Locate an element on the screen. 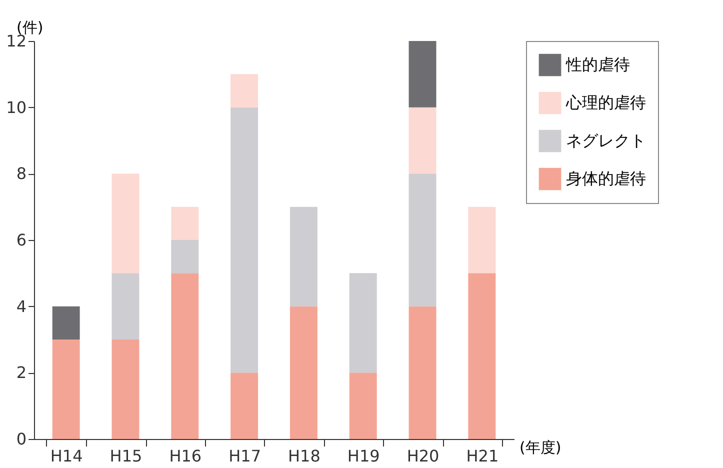  y-tick-label: 10 is located at coordinates (16, 107).